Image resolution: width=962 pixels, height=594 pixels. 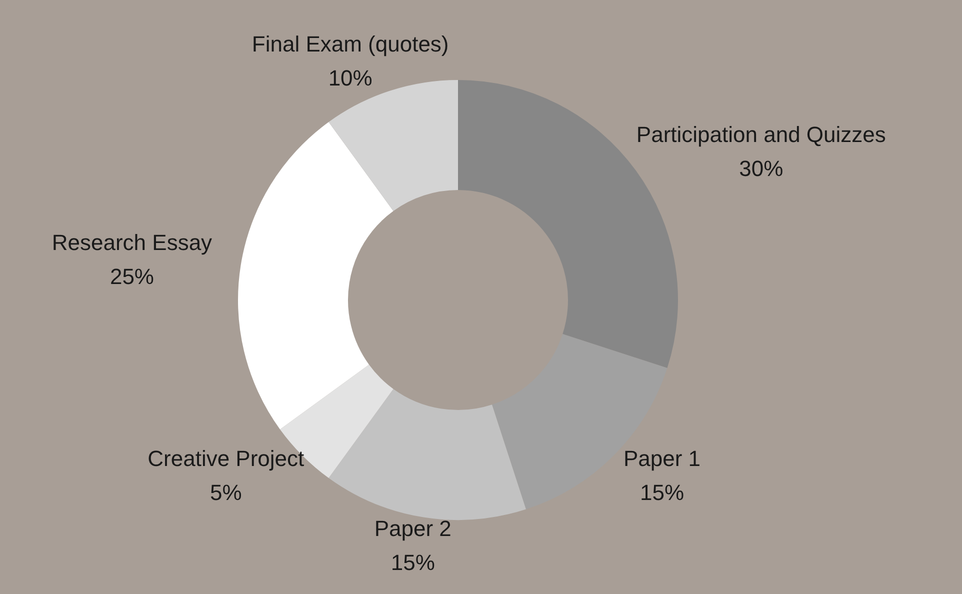 What do you see at coordinates (761, 135) in the screenshot?
I see `slice-label: Participation and Quizzes` at bounding box center [761, 135].